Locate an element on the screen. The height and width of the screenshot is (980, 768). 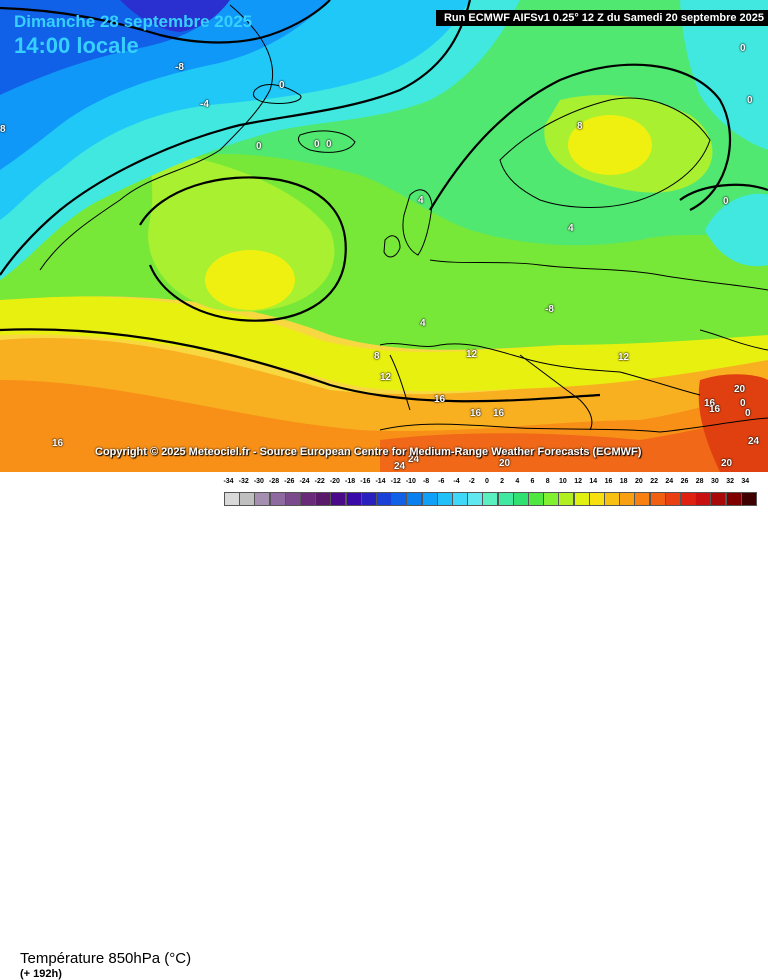
scandinavia-coast is located at coordinates (605, 152).